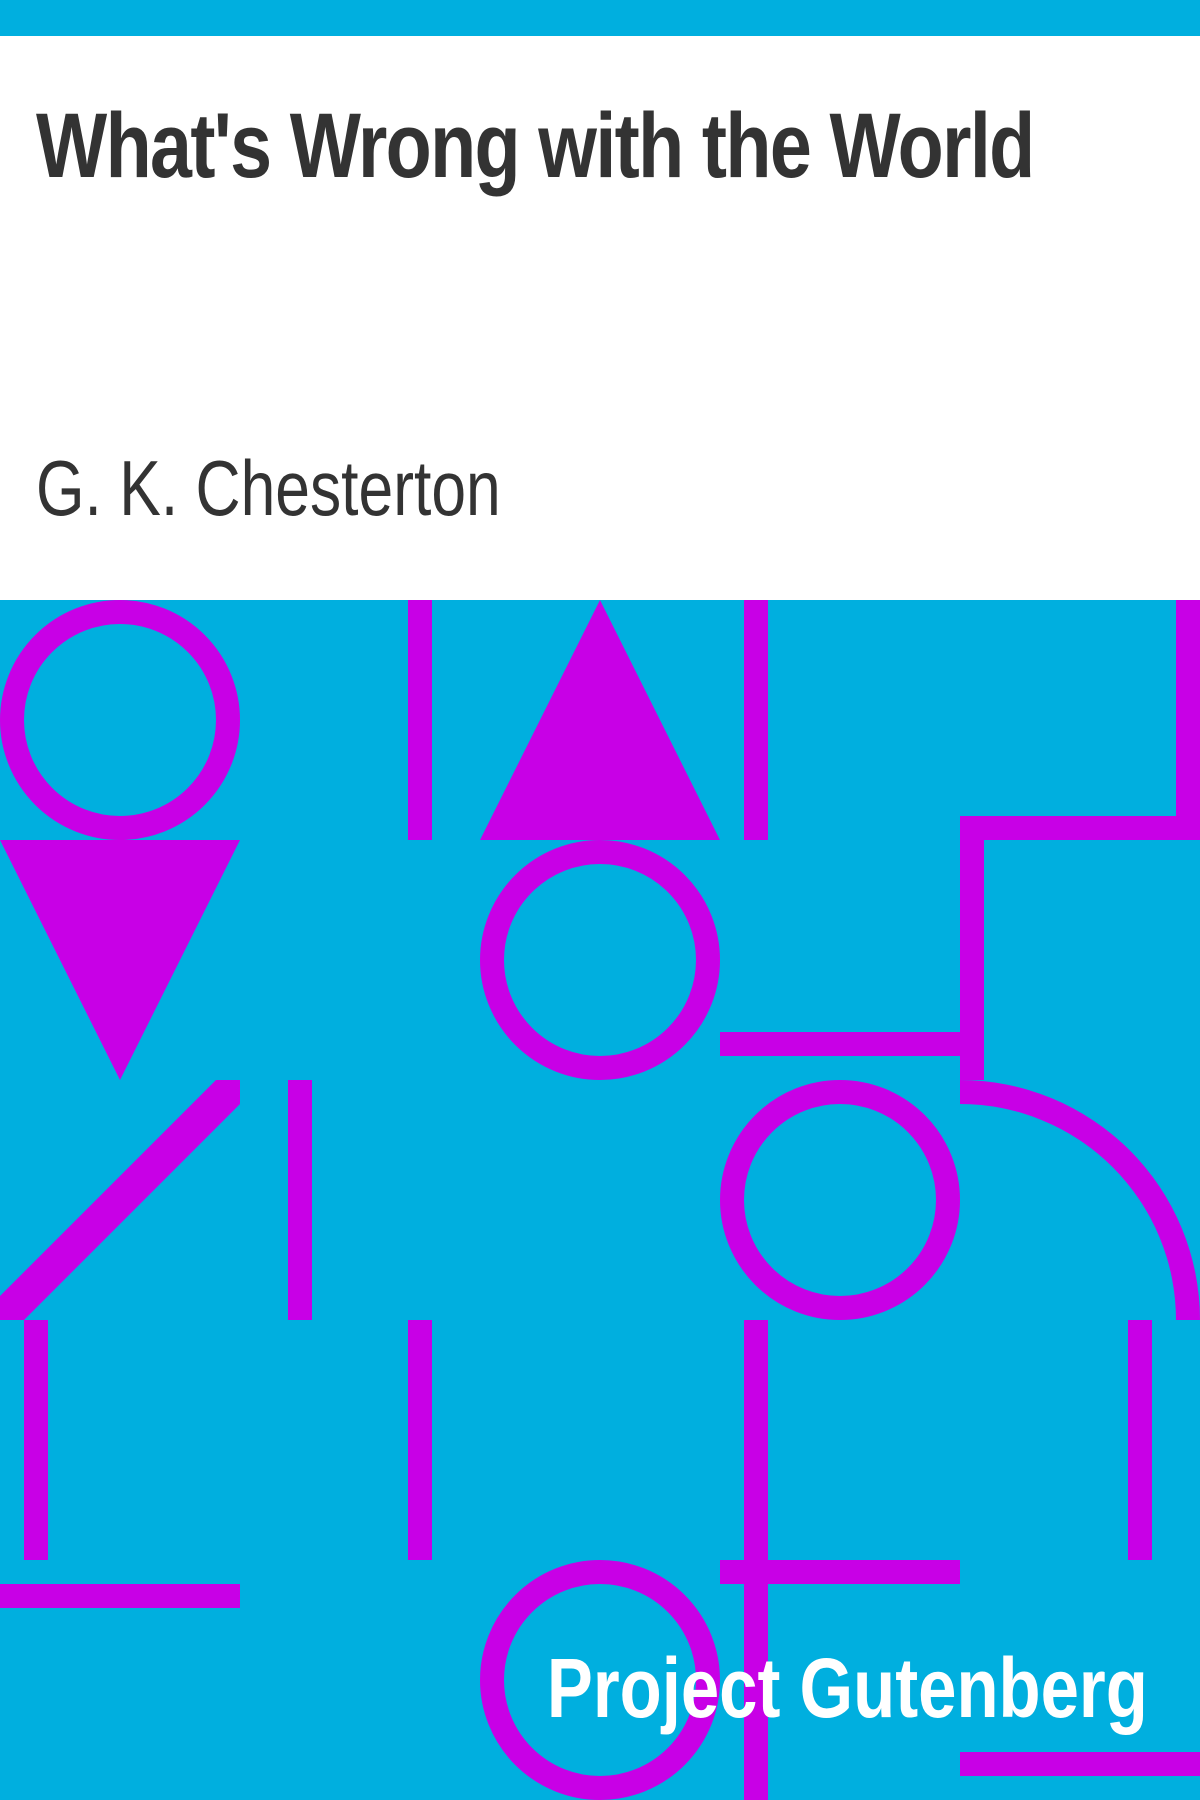 Image resolution: width=1200 pixels, height=1800 pixels. Describe the element at coordinates (600, 18) in the screenshot. I see `top-color-bar` at that location.